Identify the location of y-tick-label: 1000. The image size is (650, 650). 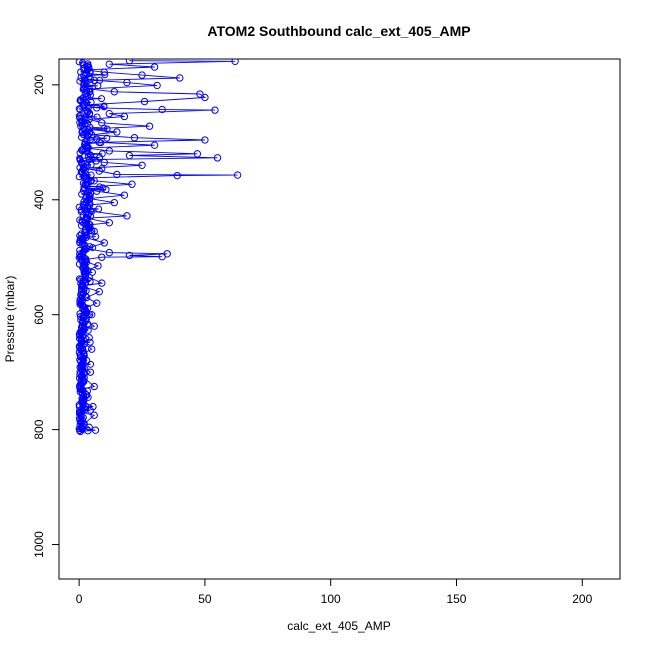
(39, 544).